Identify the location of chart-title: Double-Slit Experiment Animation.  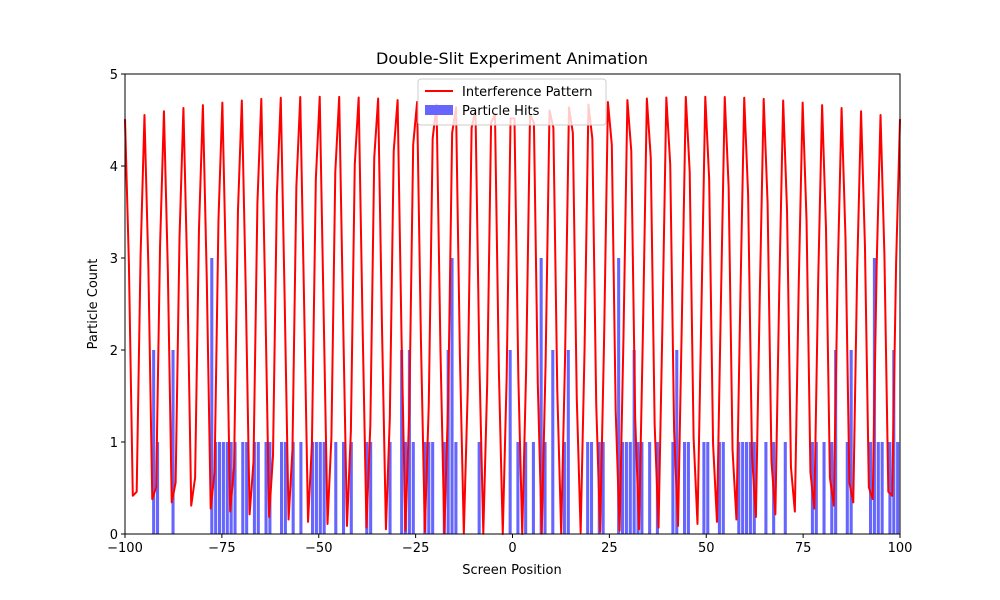
(512, 58).